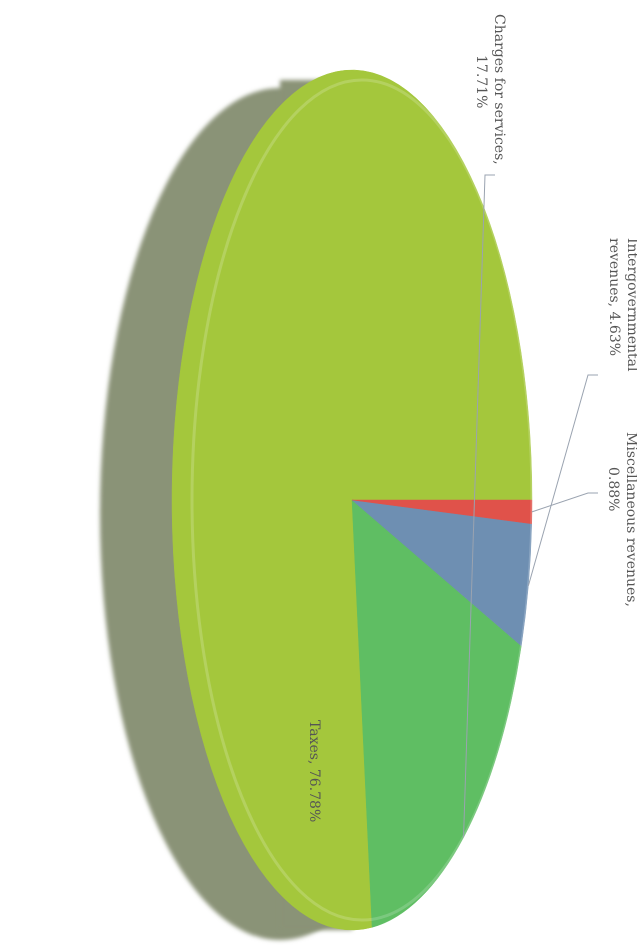  What do you see at coordinates (479, 506) in the screenshot?
I see `leader-charges` at bounding box center [479, 506].